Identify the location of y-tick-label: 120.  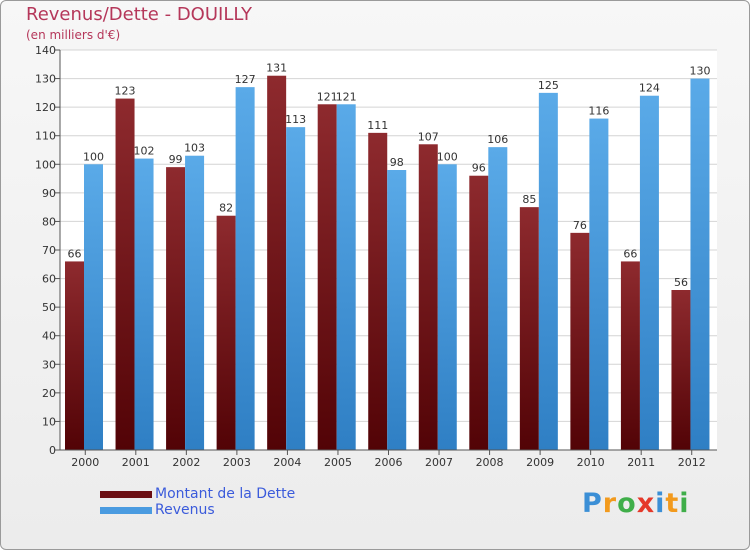
(45, 107).